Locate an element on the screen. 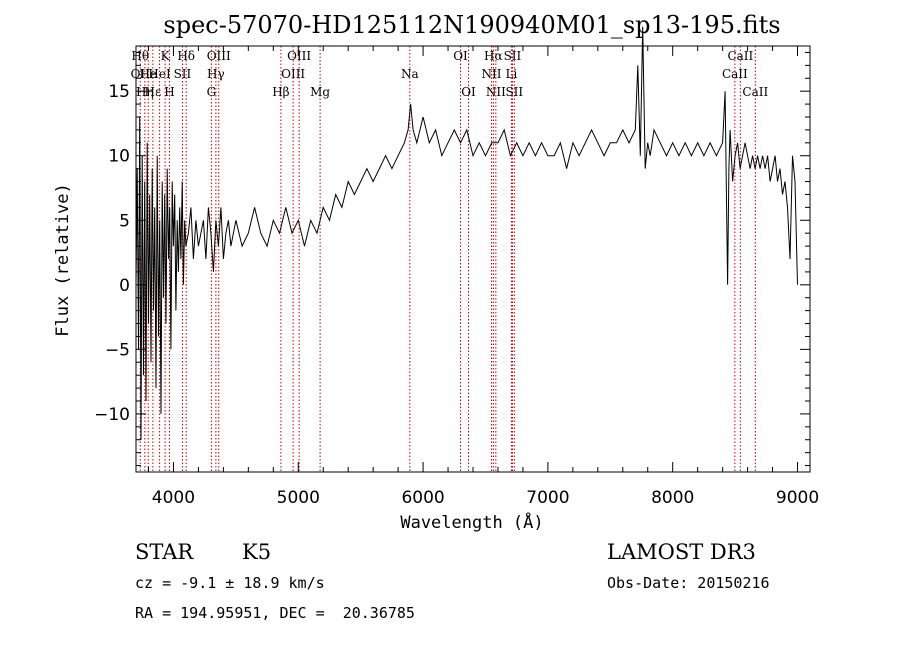 Image resolution: width=900 pixels, height=649 pixels. spectral-line-label: G is located at coordinates (212, 92).